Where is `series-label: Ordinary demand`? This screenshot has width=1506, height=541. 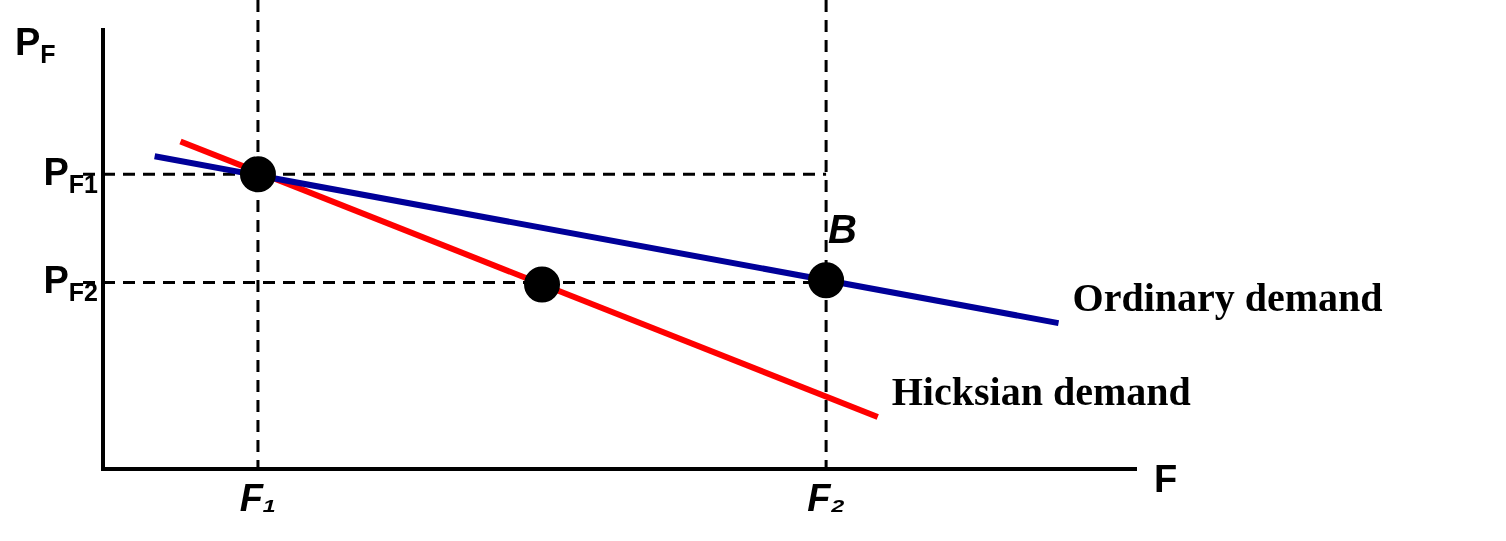
series-label: Ordinary demand is located at coordinates (1227, 298).